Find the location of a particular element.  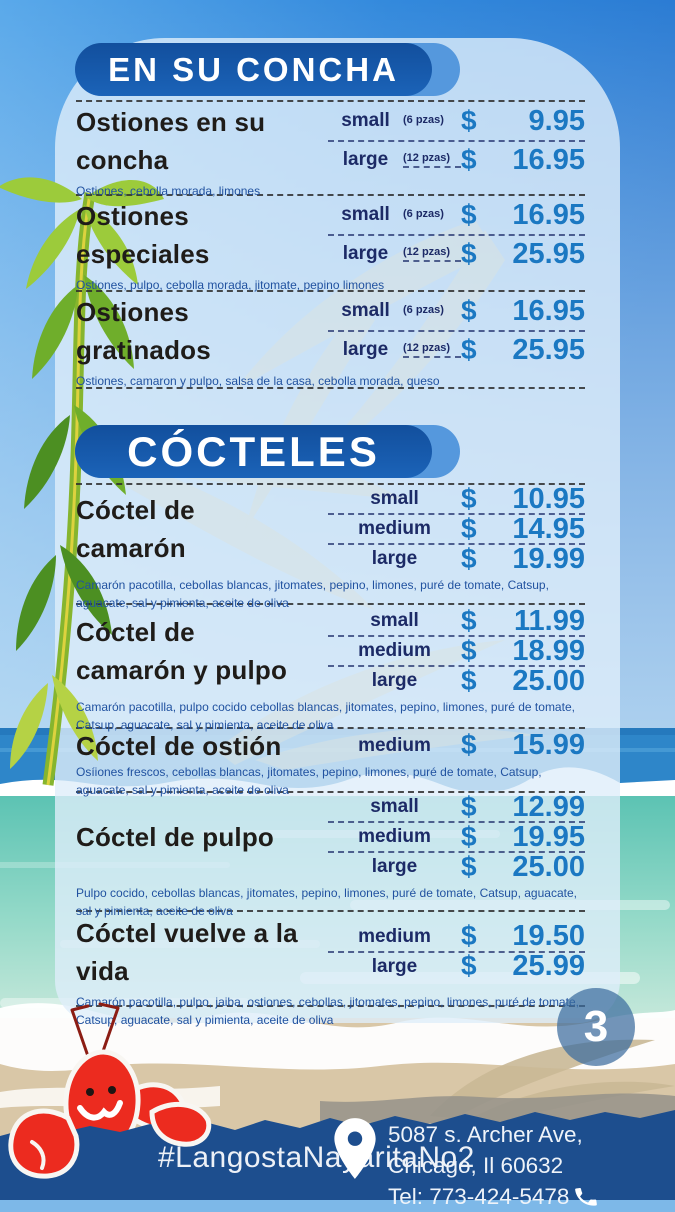

price-row: small $10.95 is located at coordinates (456, 498).